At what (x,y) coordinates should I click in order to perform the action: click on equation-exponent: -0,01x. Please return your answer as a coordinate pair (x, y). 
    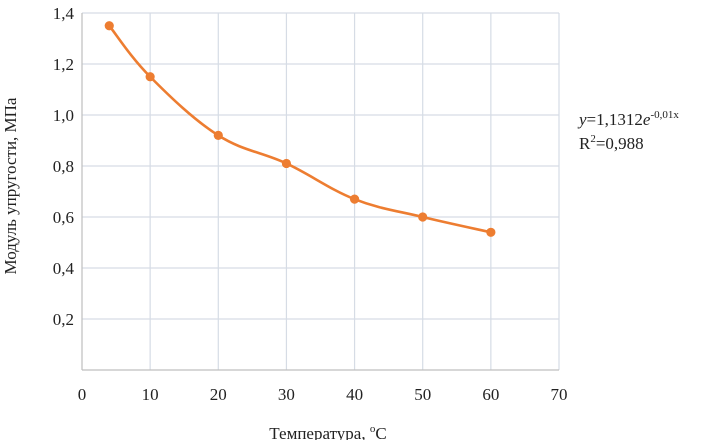
    Looking at the image, I should click on (664, 115).